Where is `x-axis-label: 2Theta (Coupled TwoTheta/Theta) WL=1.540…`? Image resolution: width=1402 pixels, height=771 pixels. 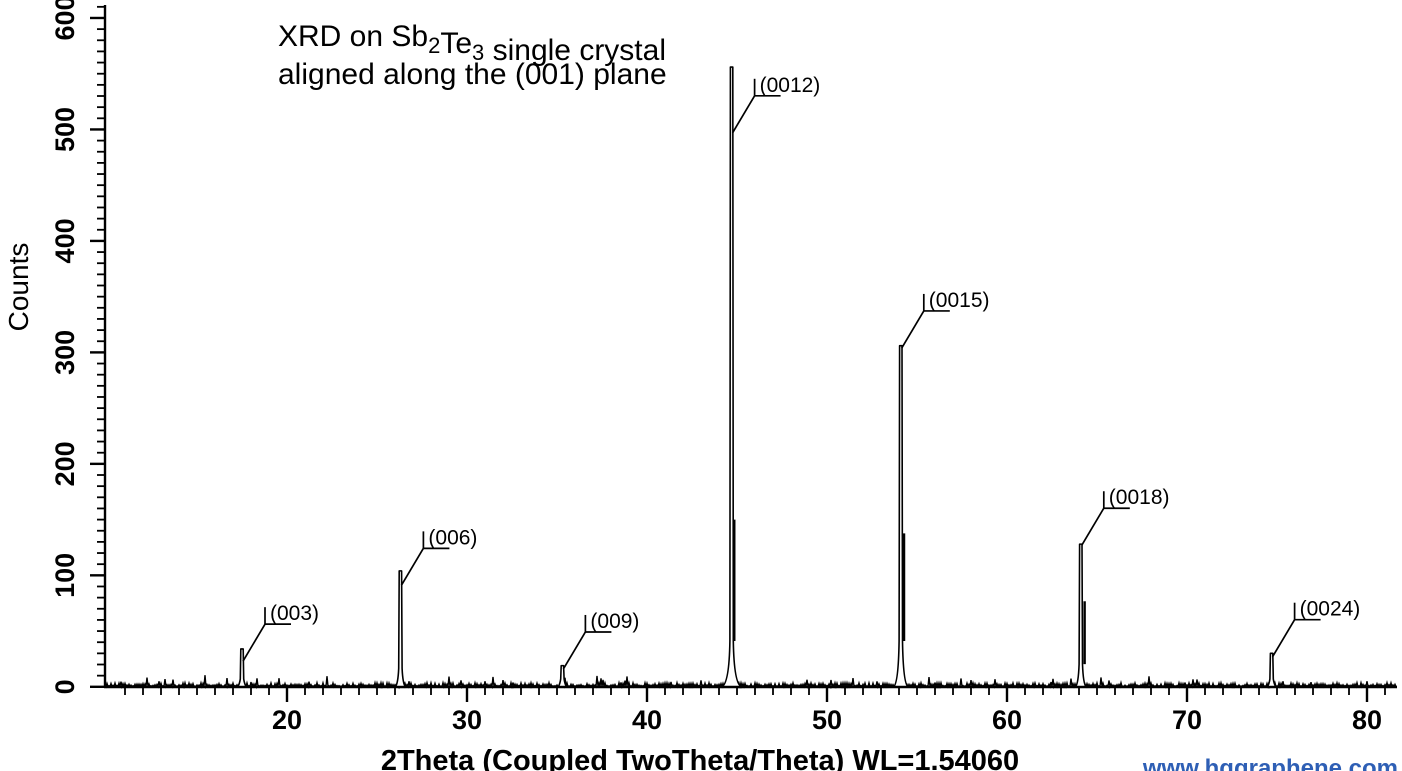 x-axis-label: 2Theta (Coupled TwoTheta/Theta) WL=1.540… is located at coordinates (700, 758).